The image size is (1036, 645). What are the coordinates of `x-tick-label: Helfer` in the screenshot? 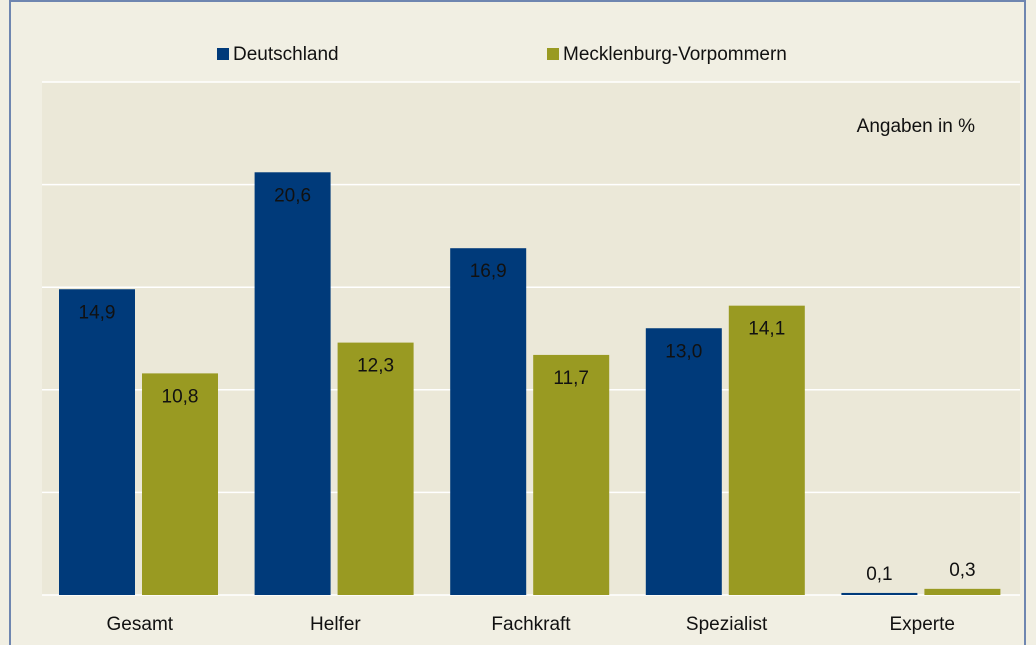 It's located at (335, 624).